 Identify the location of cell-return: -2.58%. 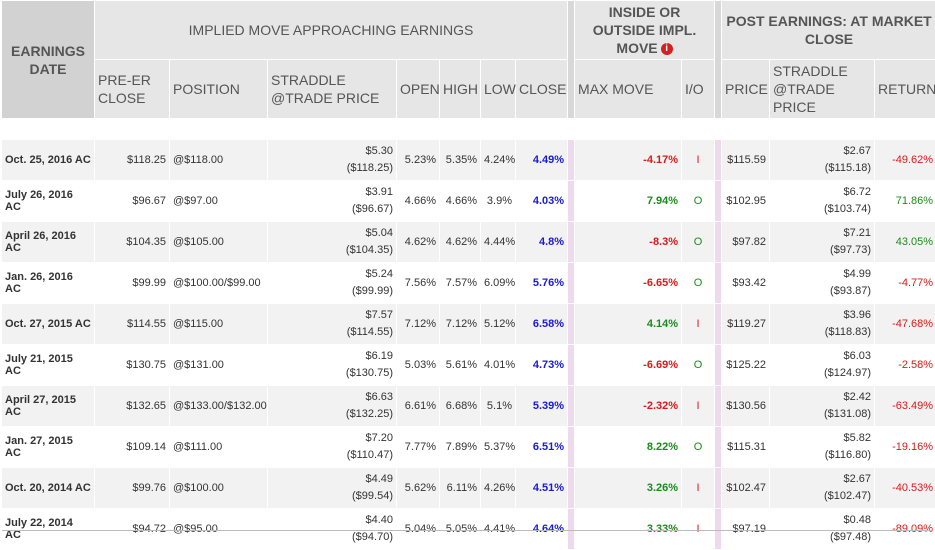
(905, 365).